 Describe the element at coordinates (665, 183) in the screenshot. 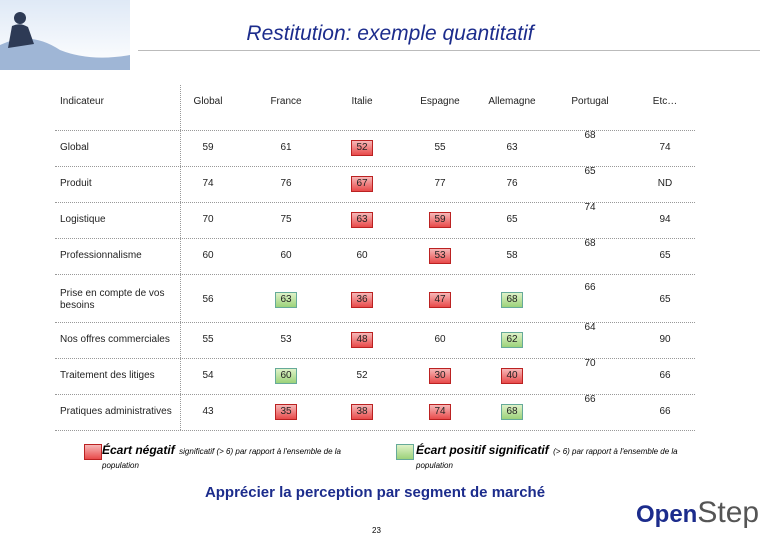

I see `cell: ND` at that location.